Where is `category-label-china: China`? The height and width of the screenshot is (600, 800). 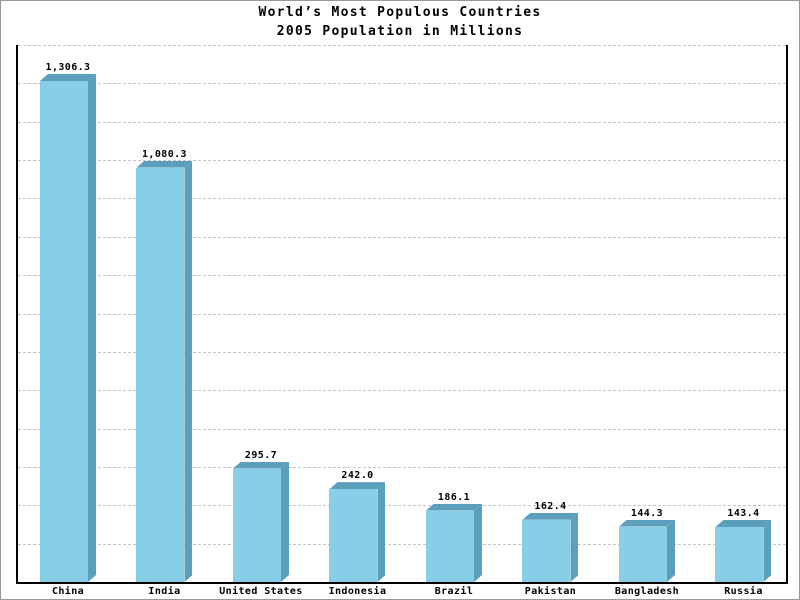 category-label-china: China is located at coordinates (68, 591).